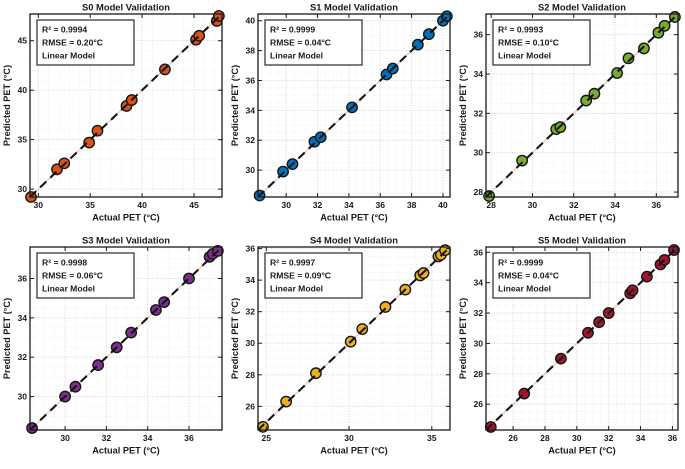 Image resolution: width=685 pixels, height=469 pixels. I want to click on plot-title: S3 Model Validation, so click(126, 240).